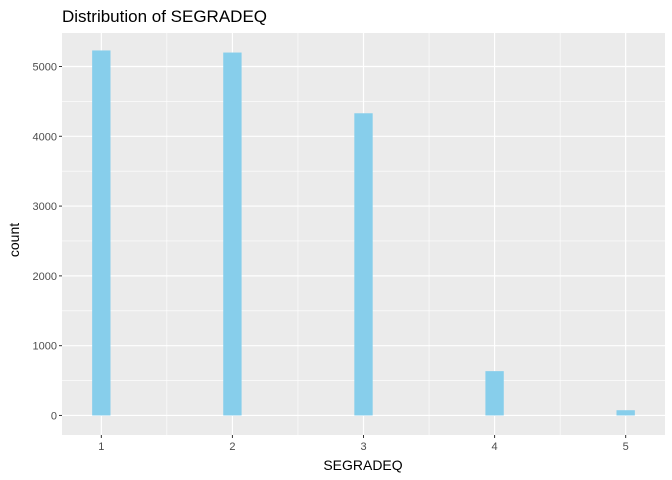 This screenshot has width=672, height=480. Describe the element at coordinates (14, 240) in the screenshot. I see `y-axis-title: count` at that location.